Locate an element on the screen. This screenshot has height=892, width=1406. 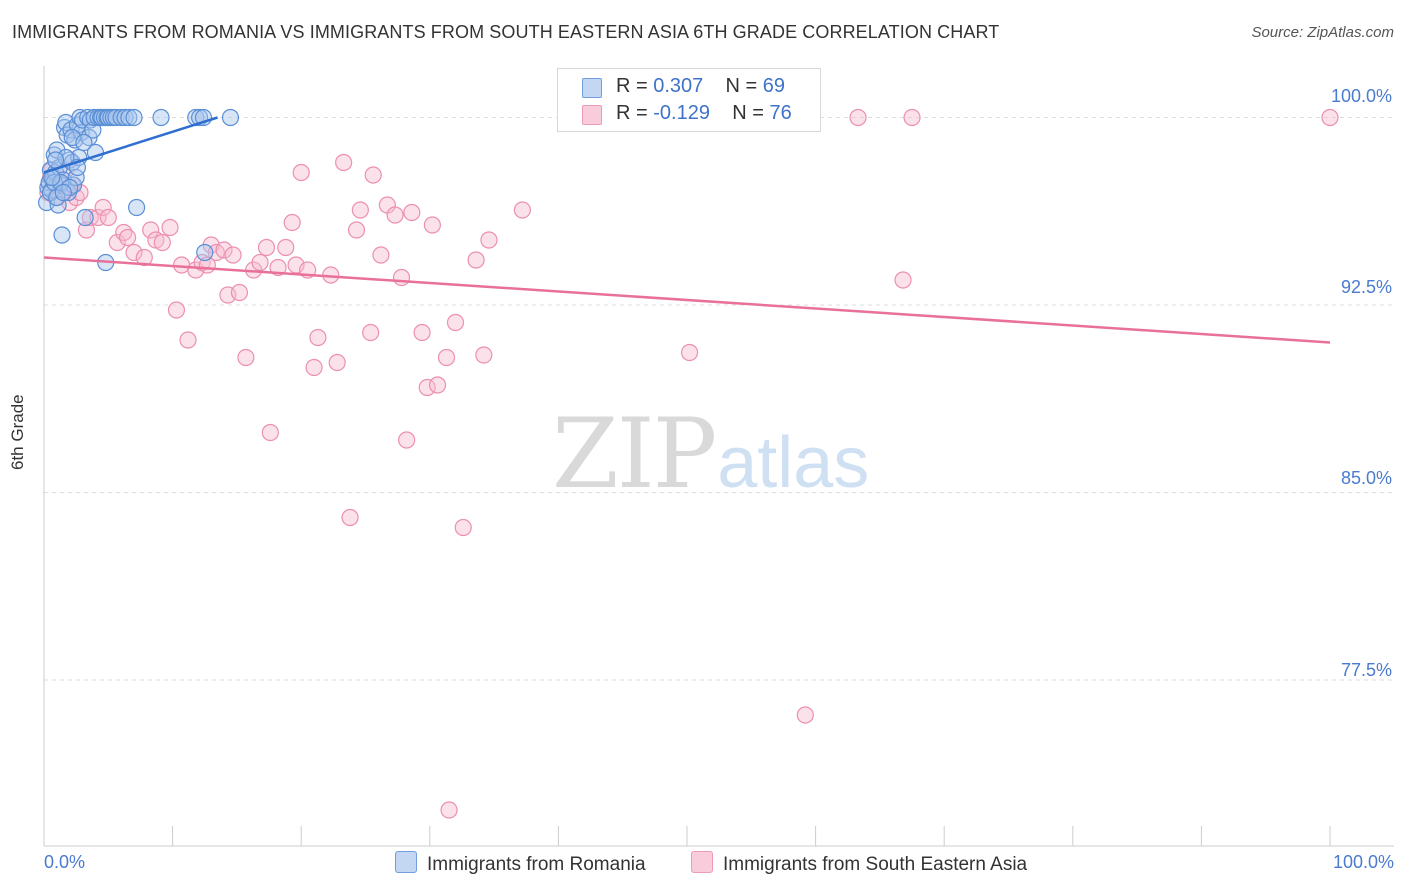
watermark-atlas: atlas is located at coordinates (793, 463).